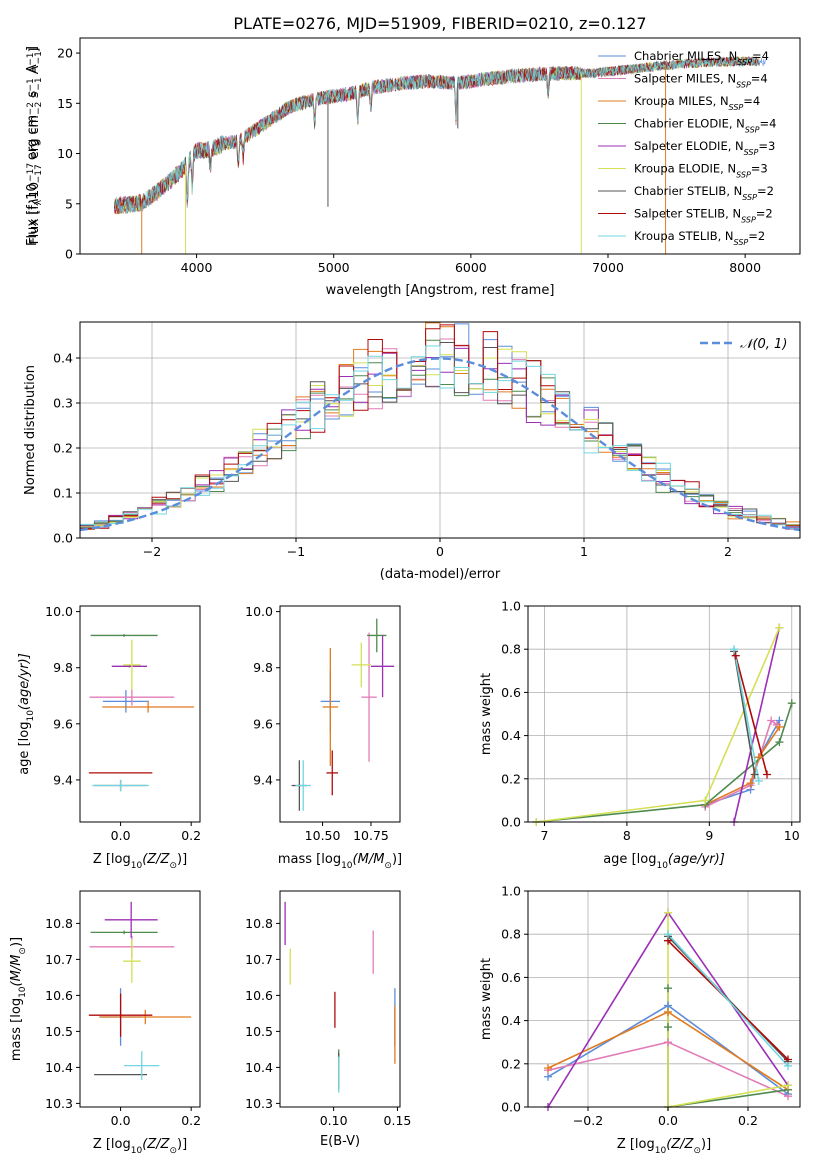  What do you see at coordinates (608, 267) in the screenshot?
I see `x-tick-label: 7000` at bounding box center [608, 267].